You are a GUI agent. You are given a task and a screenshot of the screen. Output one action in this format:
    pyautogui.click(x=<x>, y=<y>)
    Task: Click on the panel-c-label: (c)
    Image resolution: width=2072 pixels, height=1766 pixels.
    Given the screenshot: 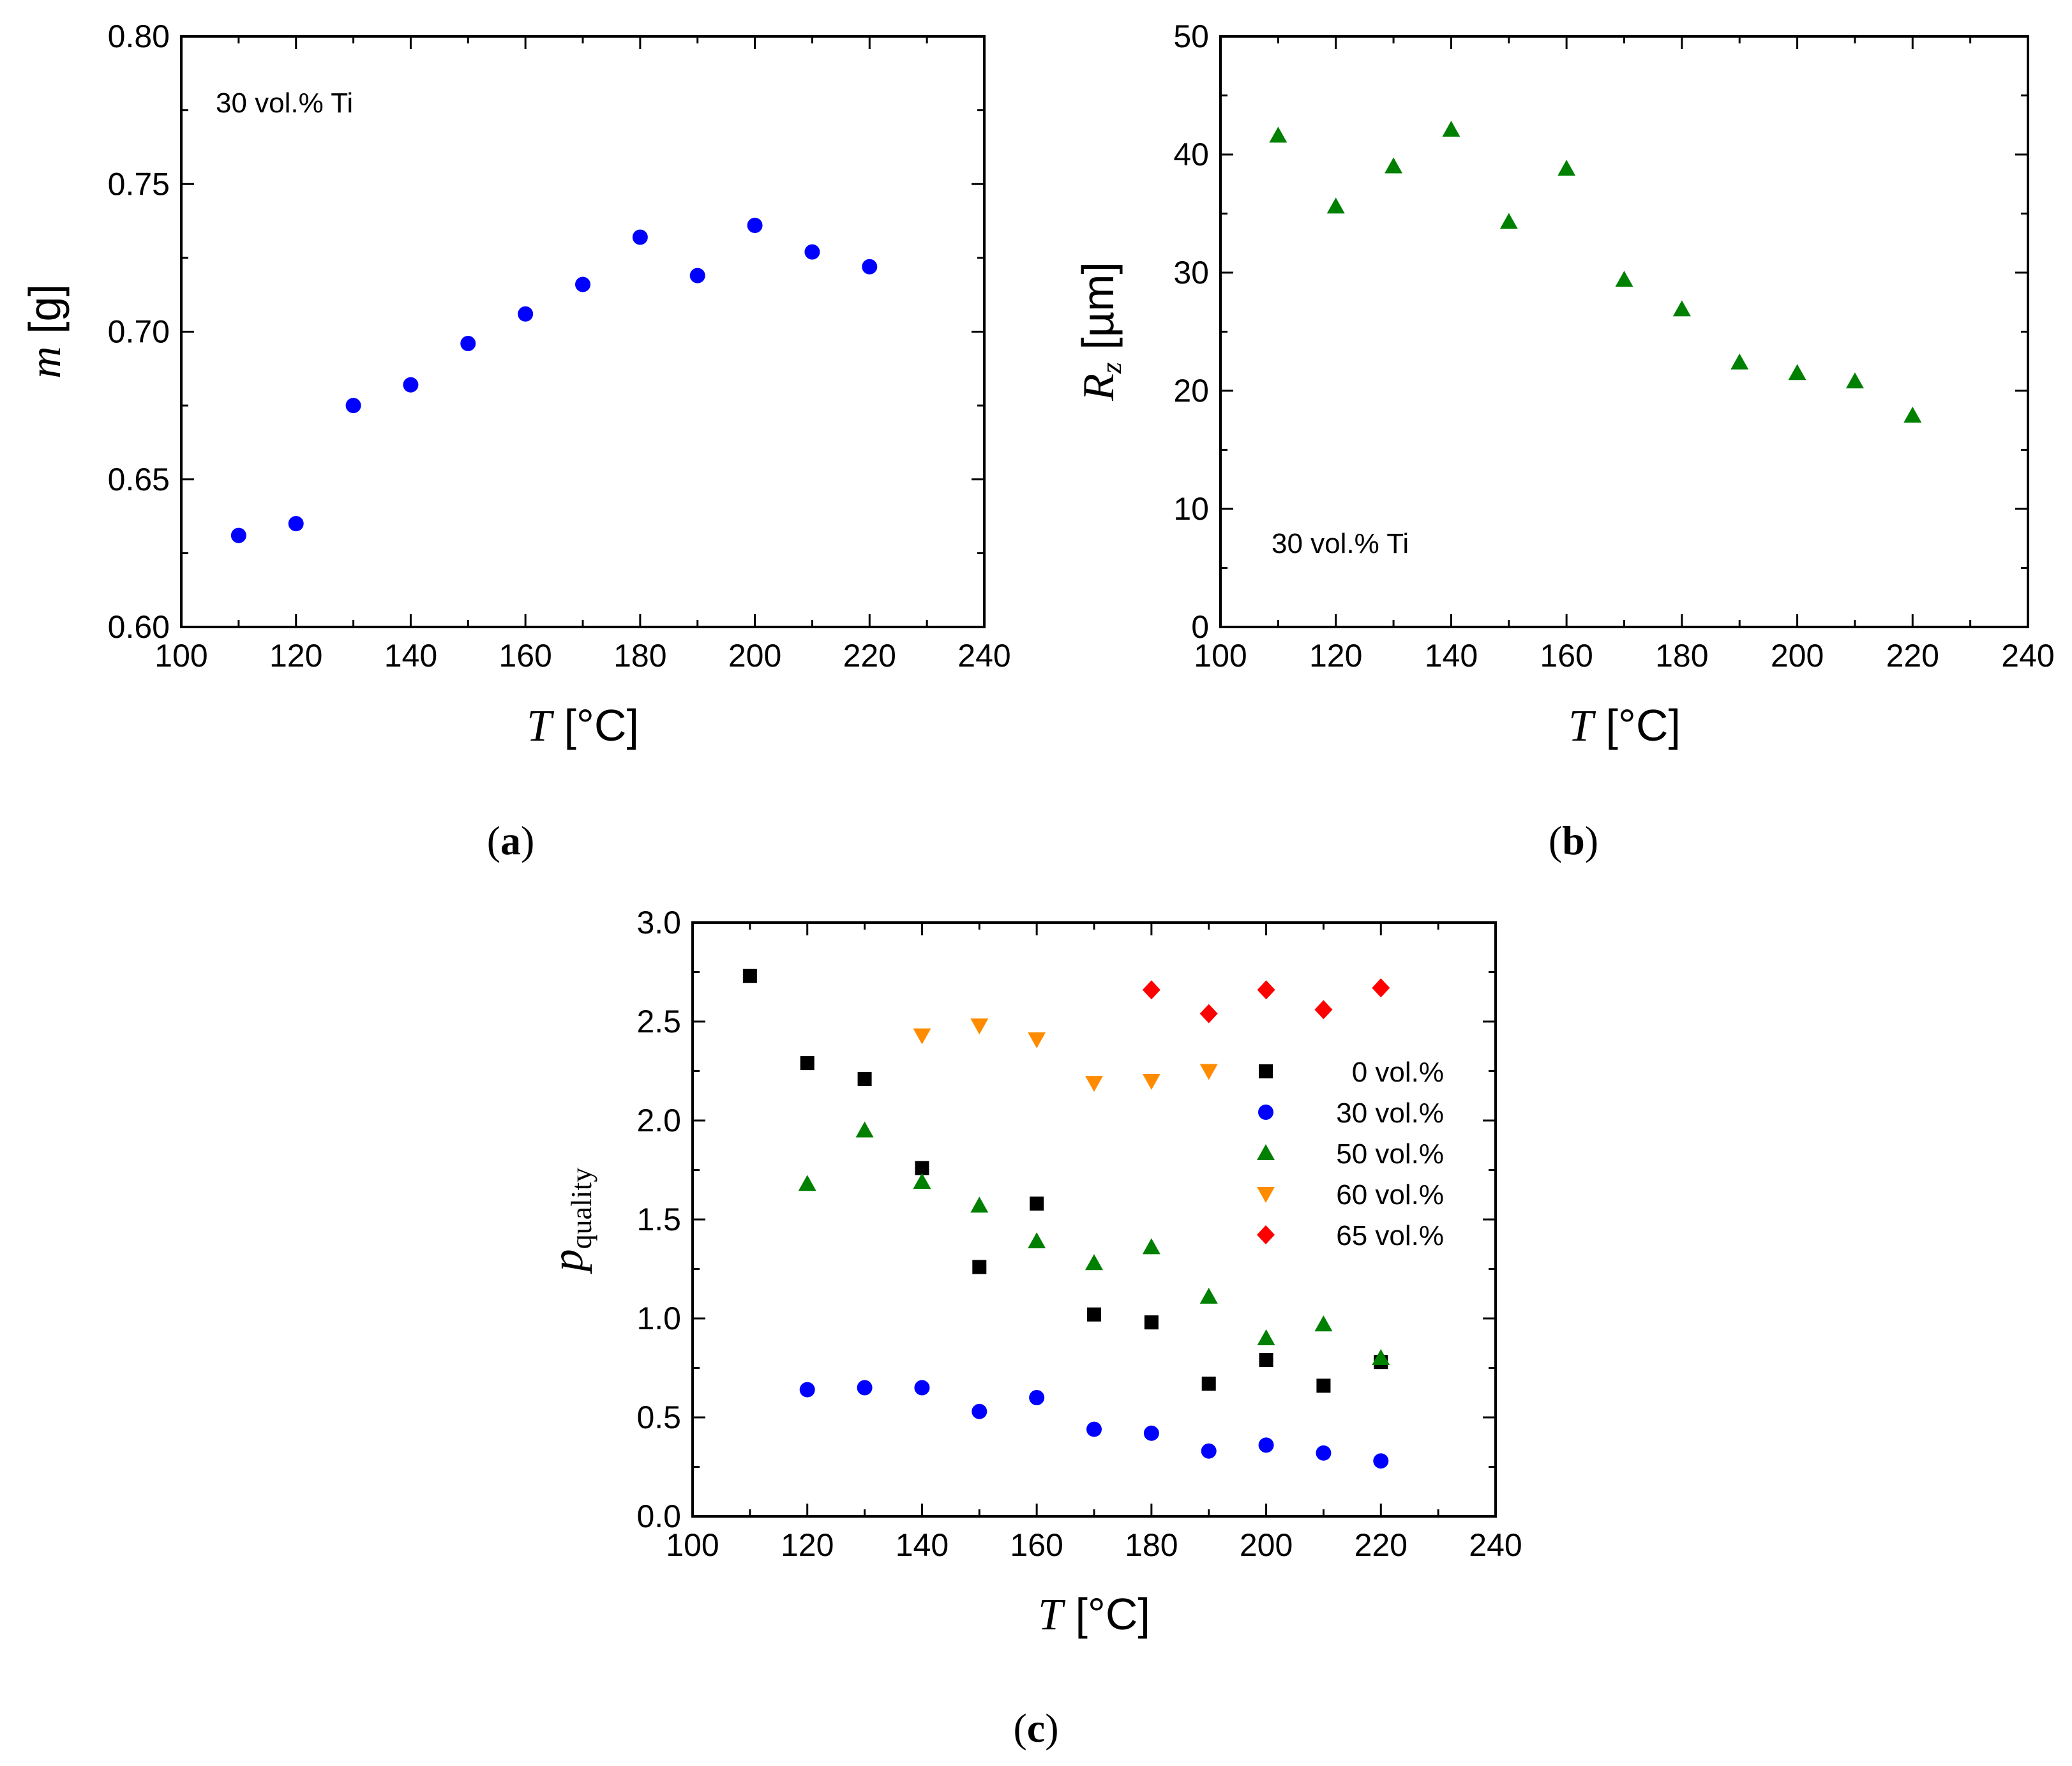 What is the action you would take?
    pyautogui.click(x=1035, y=1728)
    